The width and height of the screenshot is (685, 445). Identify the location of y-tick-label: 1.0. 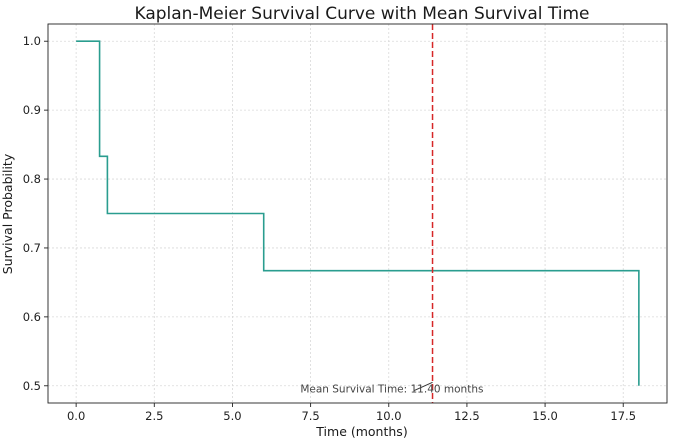
(32, 41).